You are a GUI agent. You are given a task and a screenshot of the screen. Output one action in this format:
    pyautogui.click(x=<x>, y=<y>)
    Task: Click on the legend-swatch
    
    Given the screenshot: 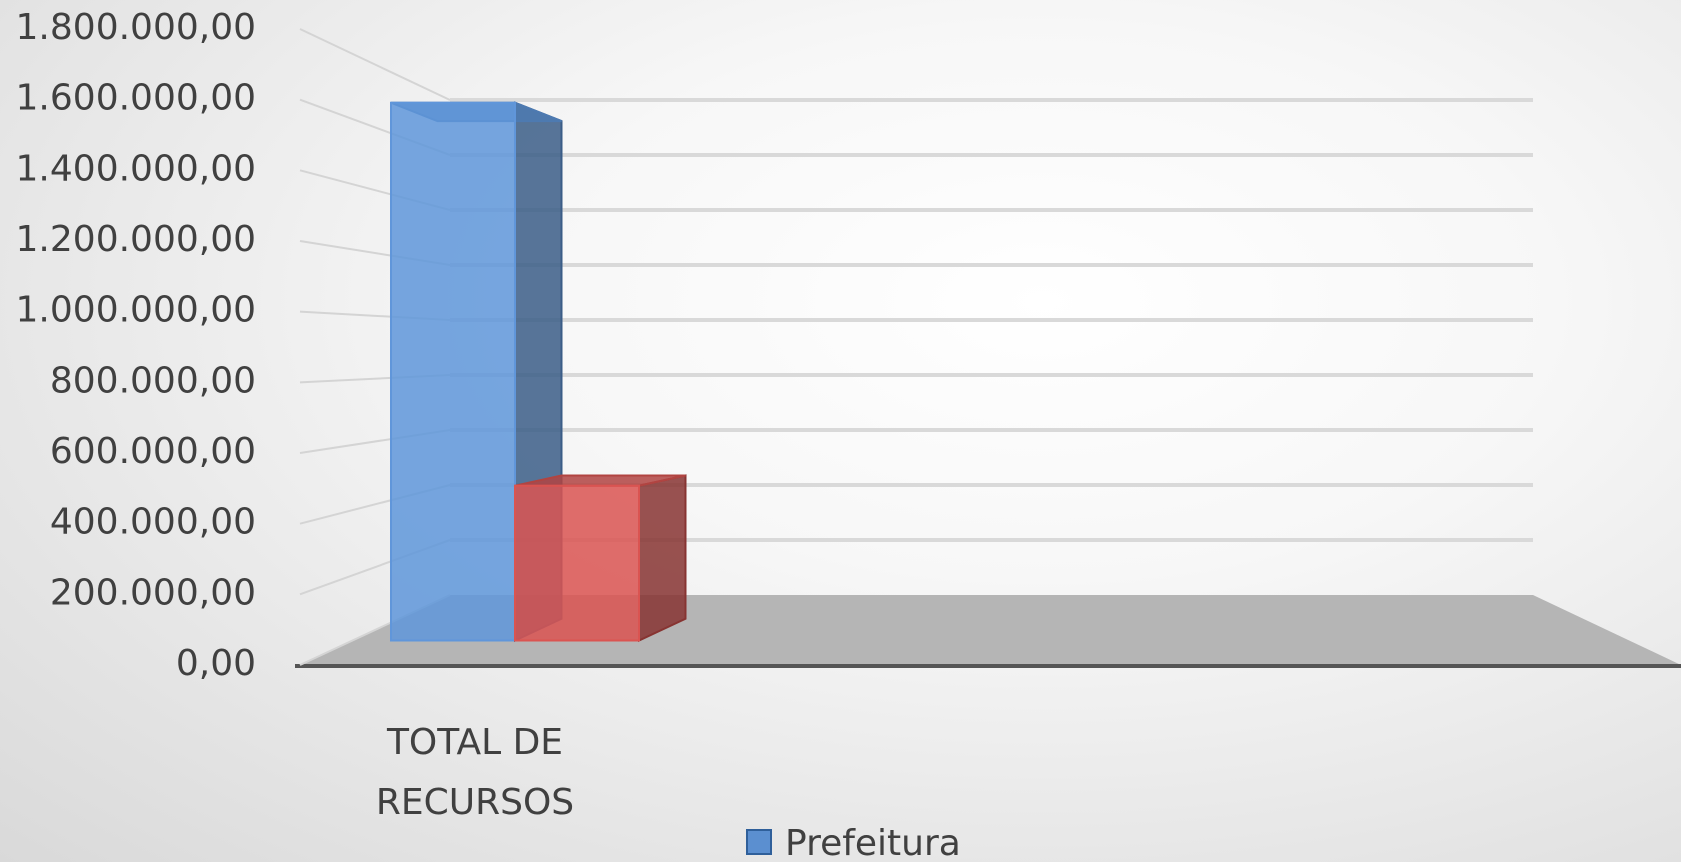 What is the action you would take?
    pyautogui.click(x=759, y=842)
    